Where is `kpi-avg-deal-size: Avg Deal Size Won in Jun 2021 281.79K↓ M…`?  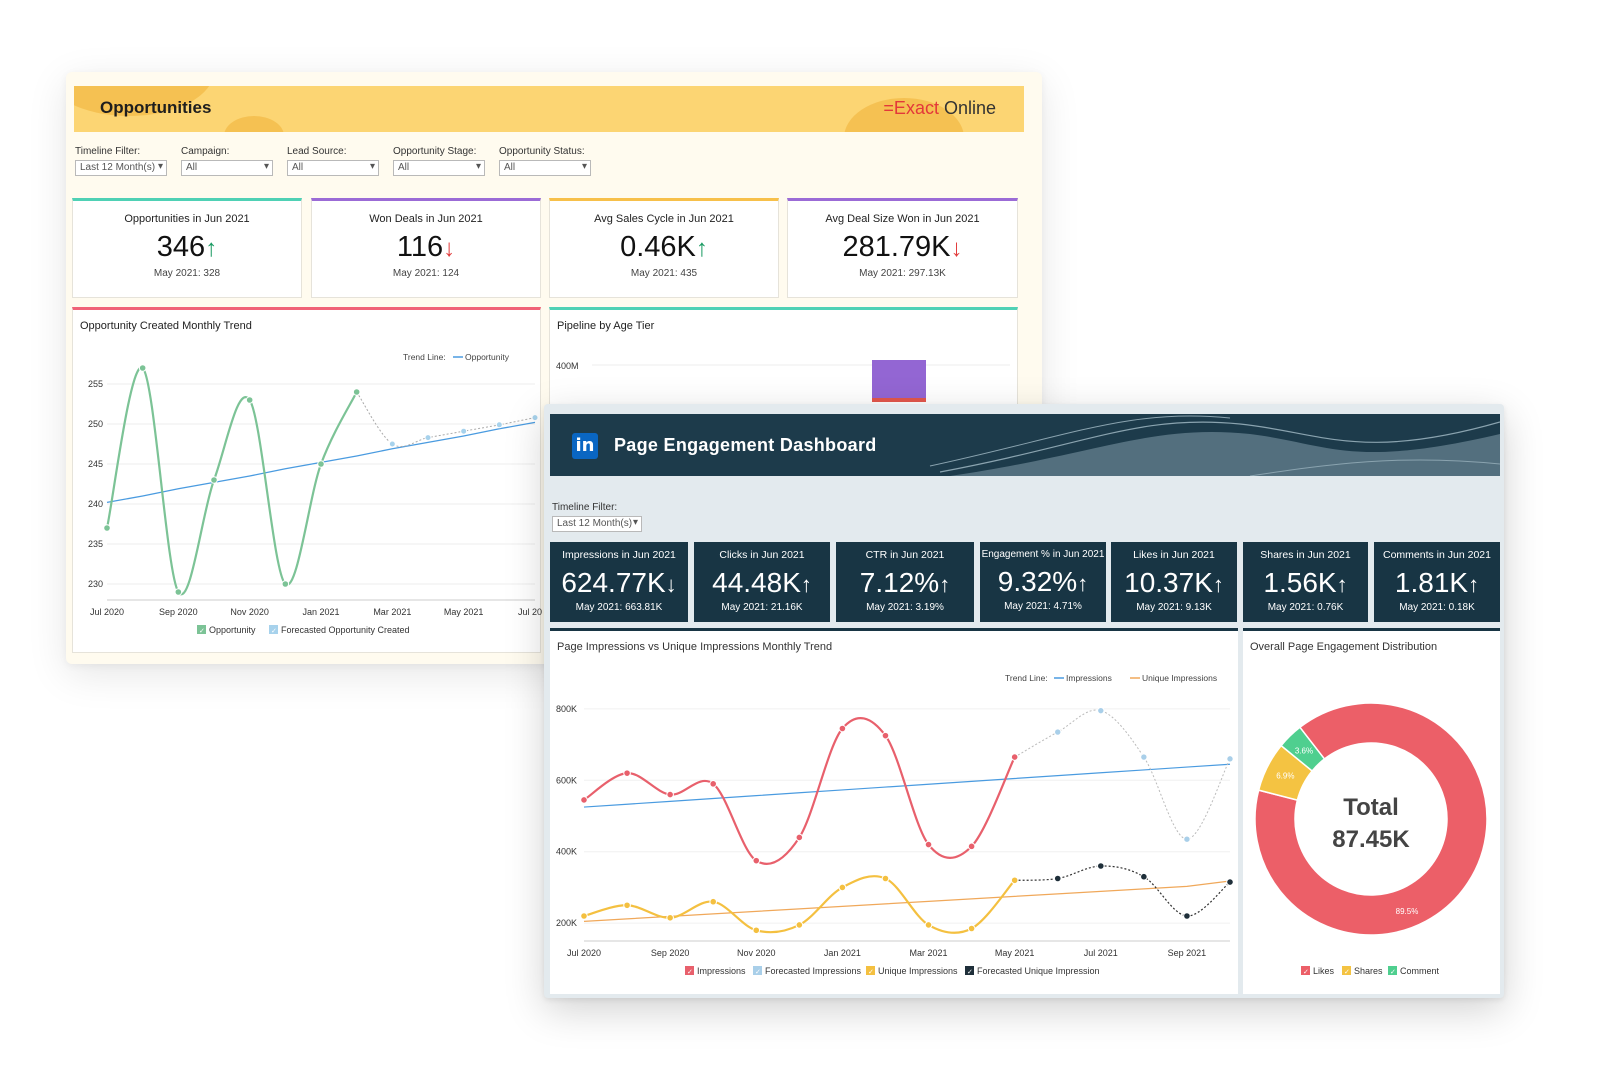 kpi-avg-deal-size: Avg Deal Size Won in Jun 2021 281.79K↓ M… is located at coordinates (902, 248).